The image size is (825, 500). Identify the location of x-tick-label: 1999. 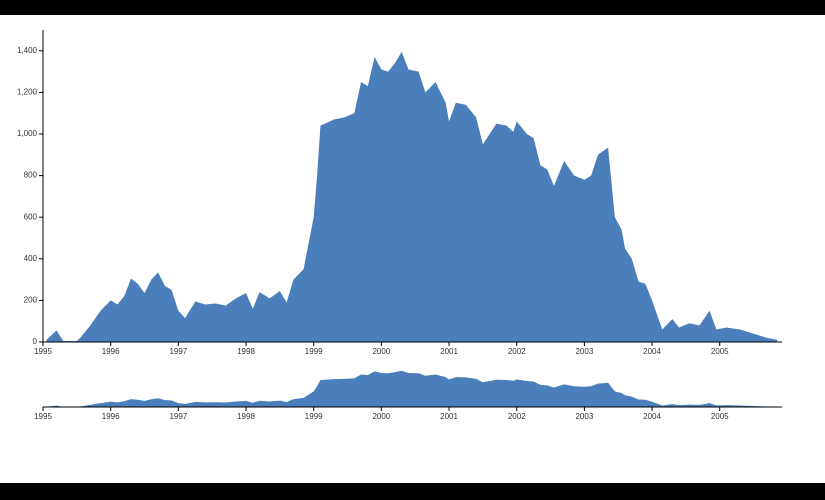
(314, 351).